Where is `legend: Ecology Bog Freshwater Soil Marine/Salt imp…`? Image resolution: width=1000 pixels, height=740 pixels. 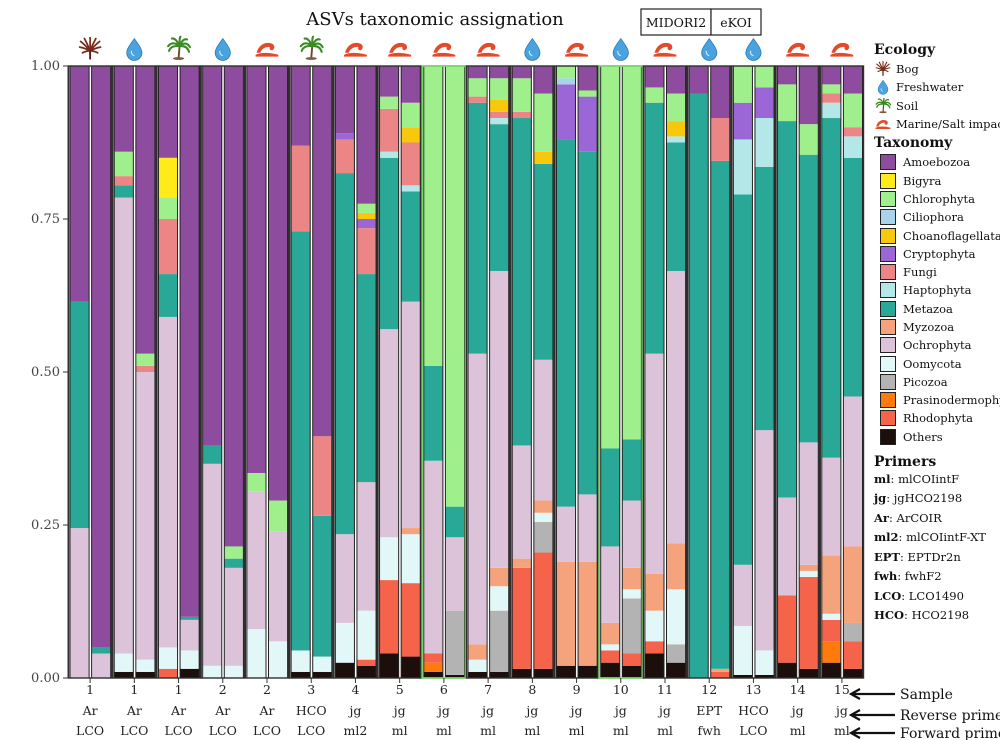
legend: Ecology Bog Freshwater Soil Marine/Salt imp… is located at coordinates (937, 334).